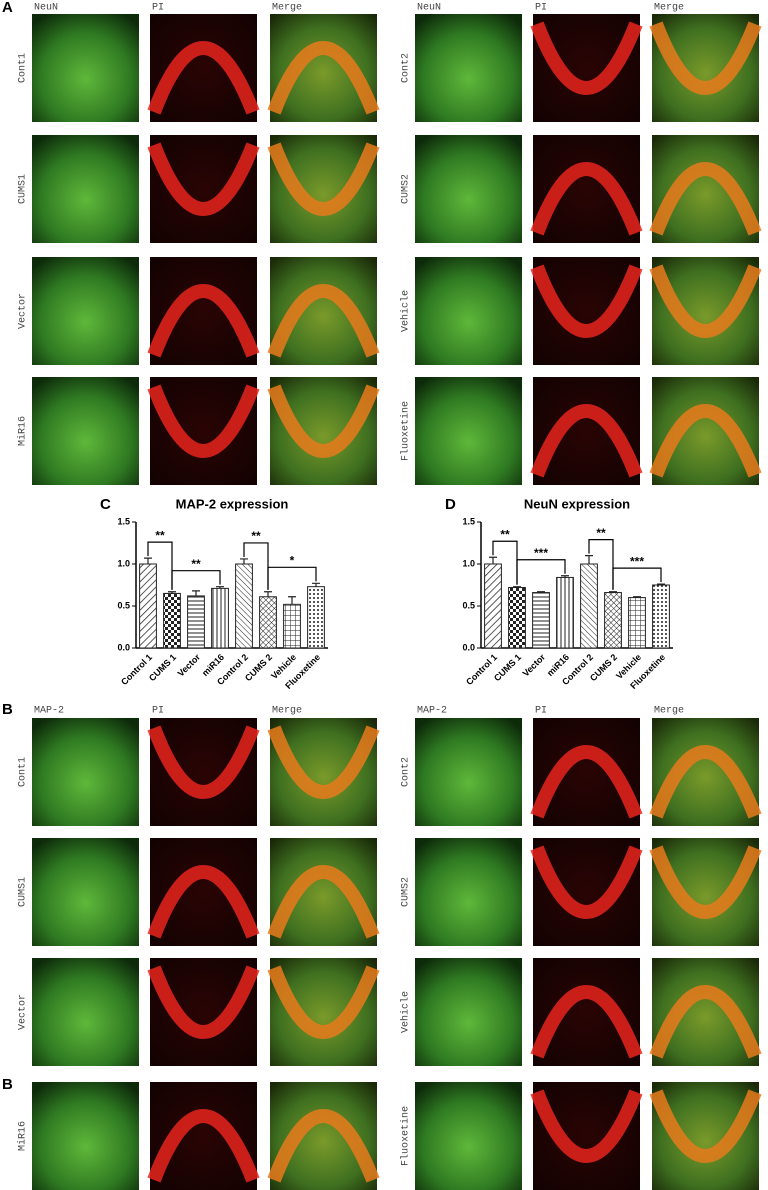 This screenshot has height=1190, width=768. Describe the element at coordinates (23, 431) in the screenshot. I see `row-label: MiR16` at that location.